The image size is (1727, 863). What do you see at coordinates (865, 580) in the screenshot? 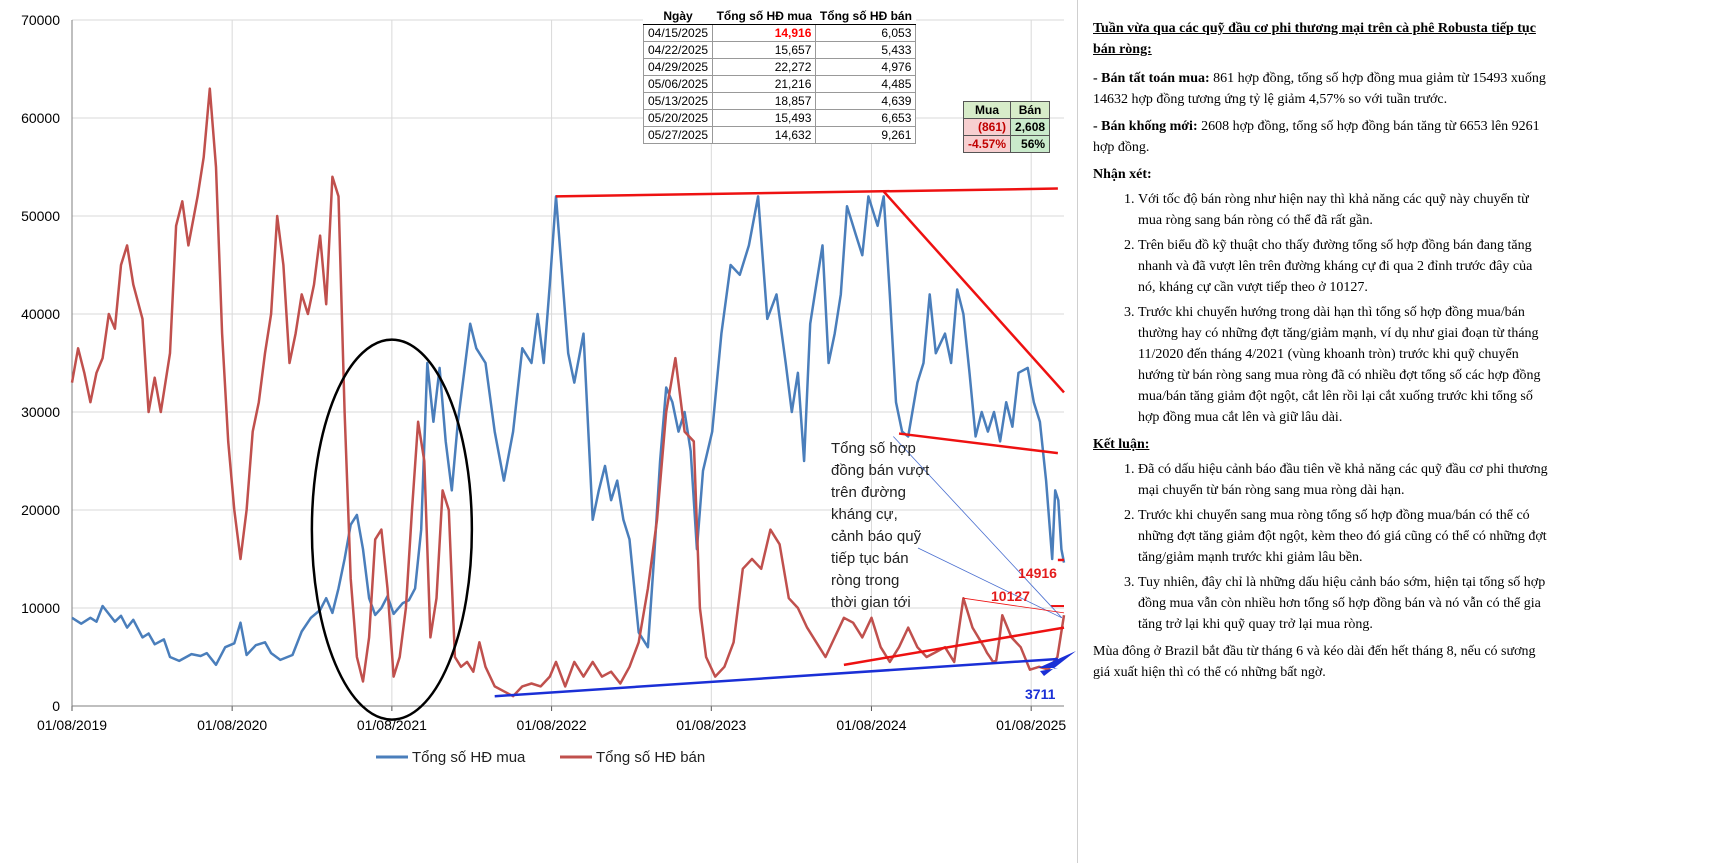
I see `annotation-note-line: ròng trong` at bounding box center [865, 580].